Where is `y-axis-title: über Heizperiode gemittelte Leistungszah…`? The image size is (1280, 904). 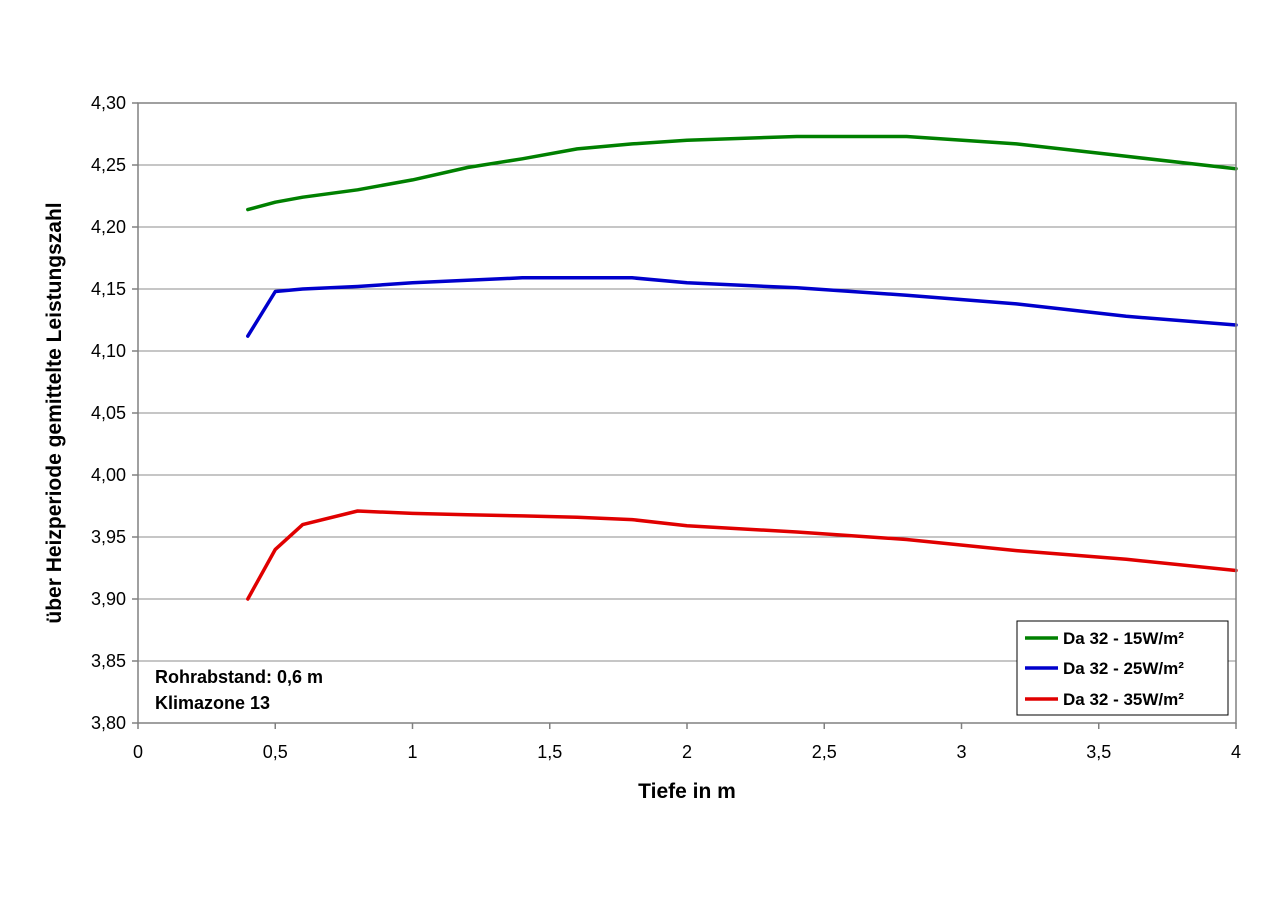
y-axis-title: über Heizperiode gemittelte Leistungszah… is located at coordinates (54, 412).